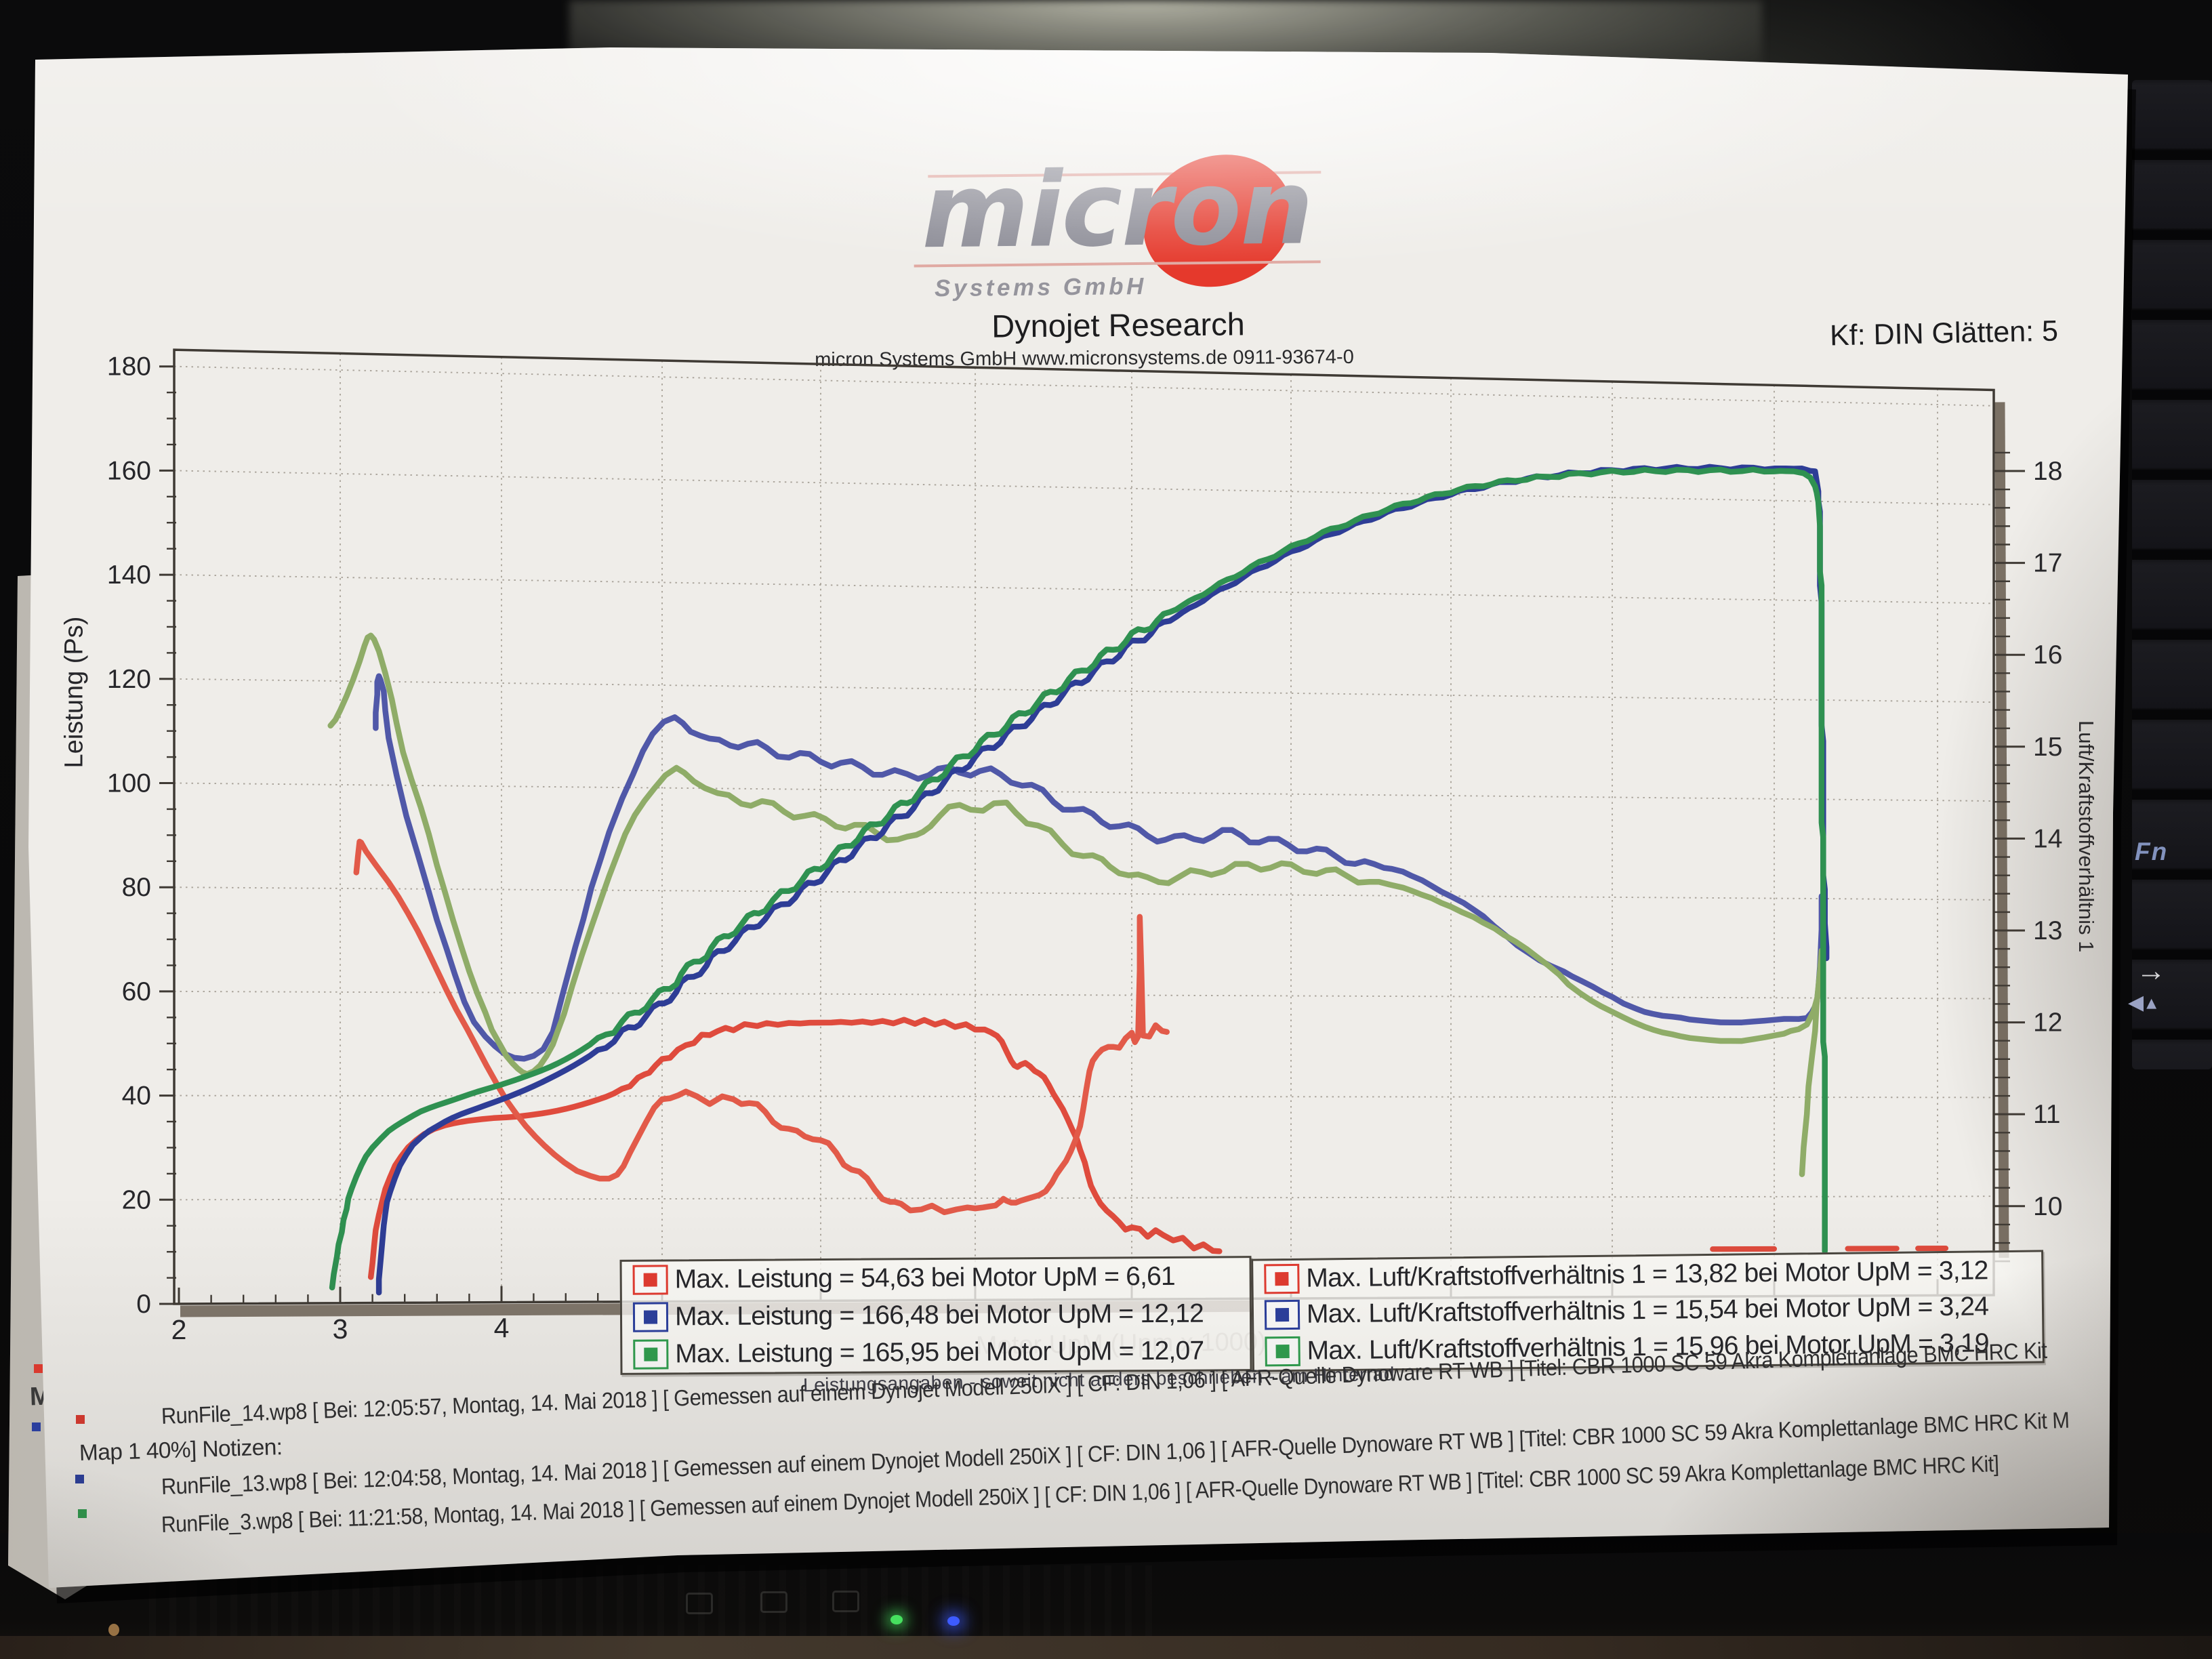 The width and height of the screenshot is (2212, 1659). What do you see at coordinates (143, 1304) in the screenshot?
I see `svg-text: 0` at bounding box center [143, 1304].